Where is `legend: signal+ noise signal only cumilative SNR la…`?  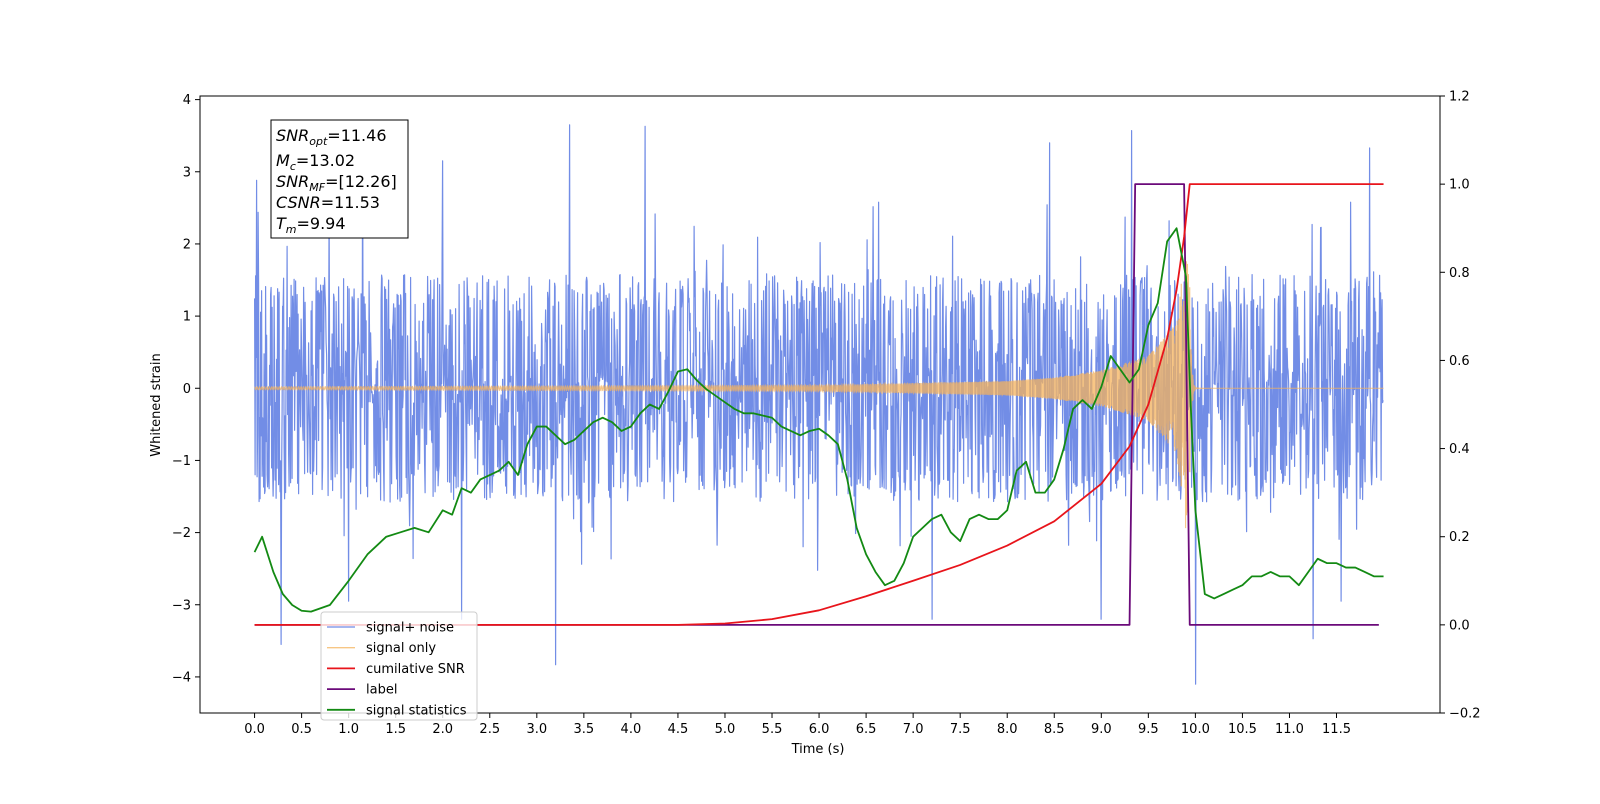
legend: signal+ noise signal only cumilative SNR la… is located at coordinates (399, 666).